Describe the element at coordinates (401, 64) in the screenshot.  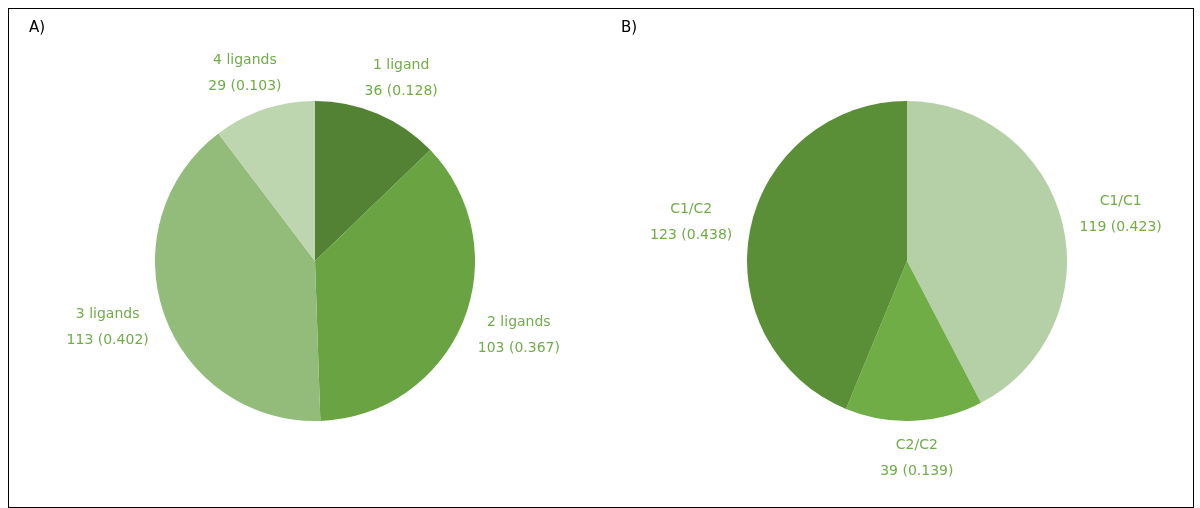
I see `slice-label: 1 ligand` at that location.